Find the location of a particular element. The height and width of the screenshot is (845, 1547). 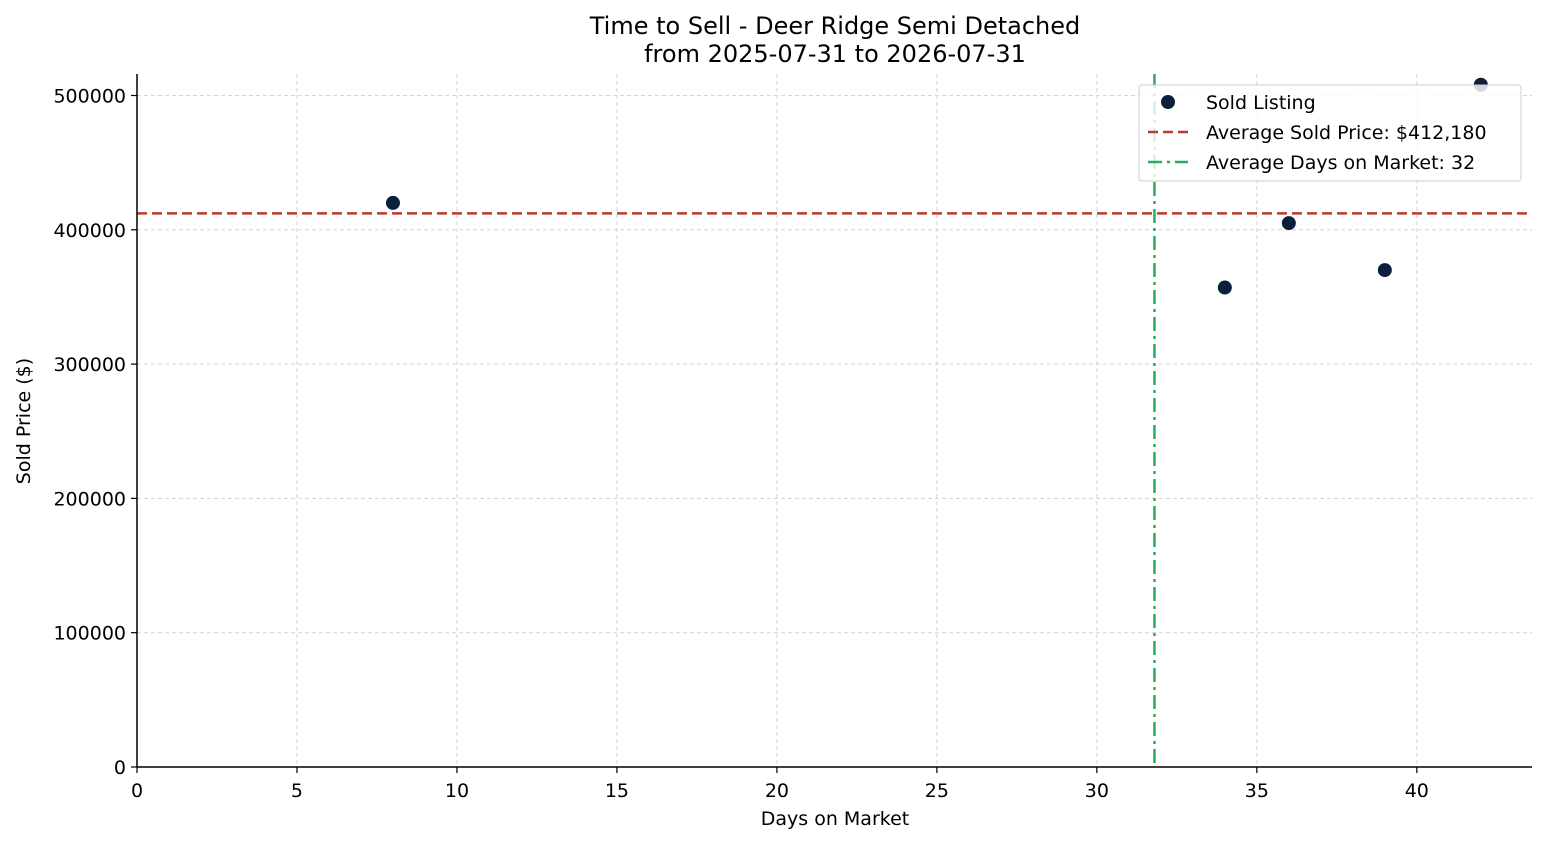

y-tick-label: 100000 is located at coordinates (89, 634).